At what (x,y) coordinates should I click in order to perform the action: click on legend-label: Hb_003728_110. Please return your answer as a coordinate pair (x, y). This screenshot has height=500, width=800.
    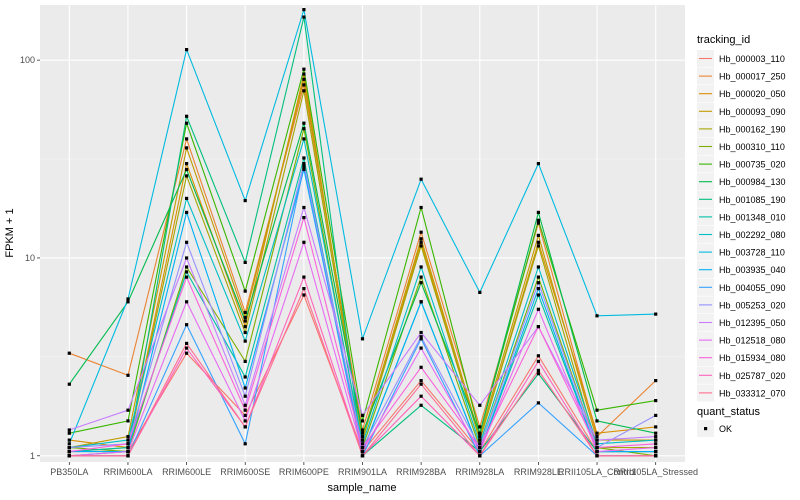
    Looking at the image, I should click on (752, 253).